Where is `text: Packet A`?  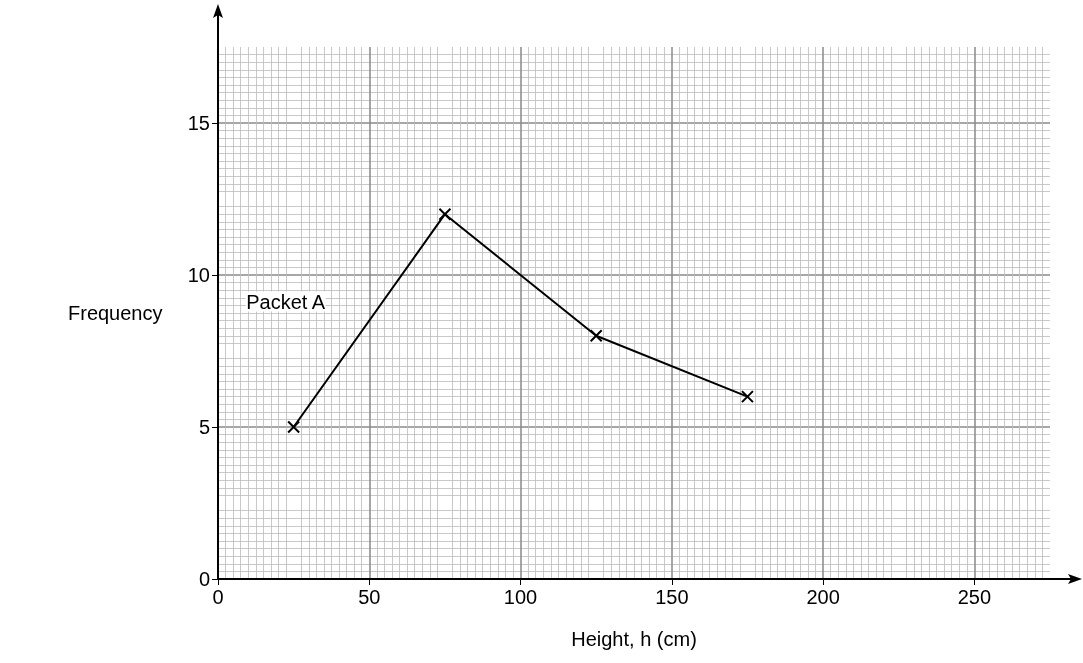
text: Packet A is located at coordinates (286, 301).